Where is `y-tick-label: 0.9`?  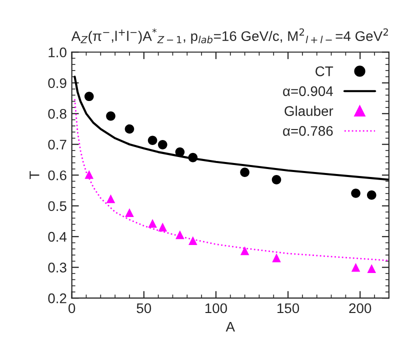
y-tick-label: 0.9 is located at coordinates (57, 83).